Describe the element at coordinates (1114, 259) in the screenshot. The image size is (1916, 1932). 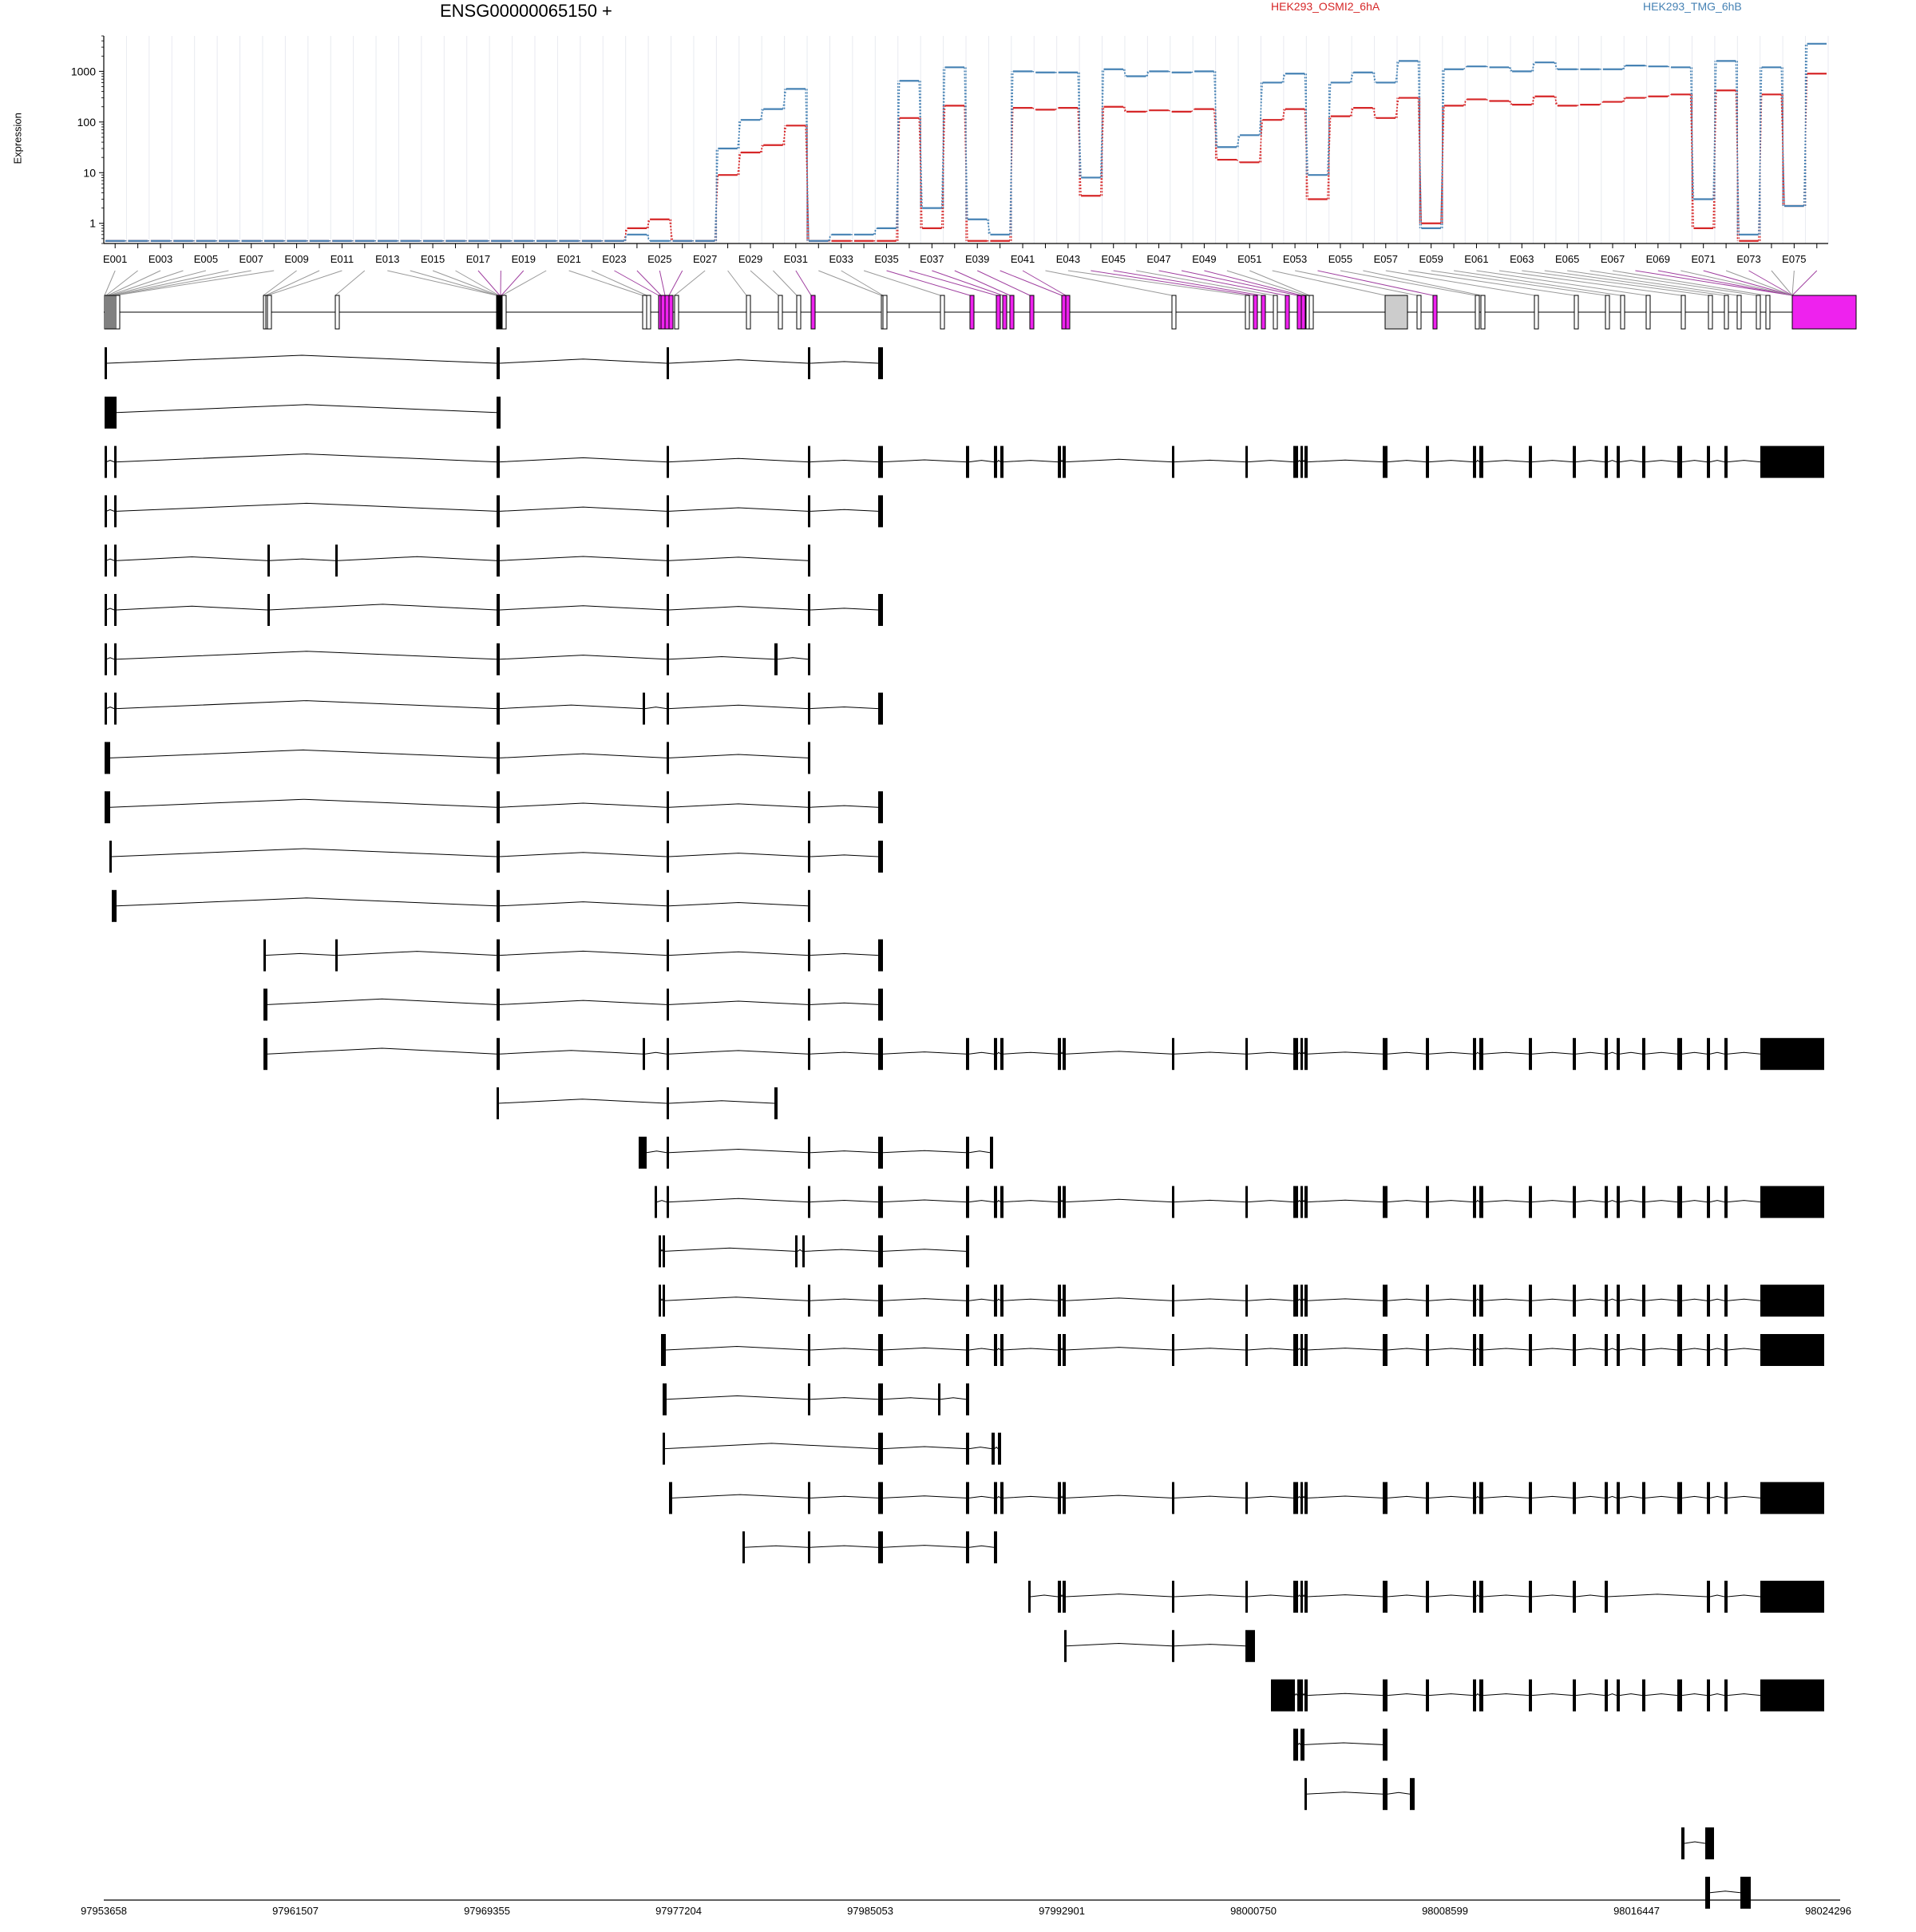
I see `exon-label: E045` at that location.